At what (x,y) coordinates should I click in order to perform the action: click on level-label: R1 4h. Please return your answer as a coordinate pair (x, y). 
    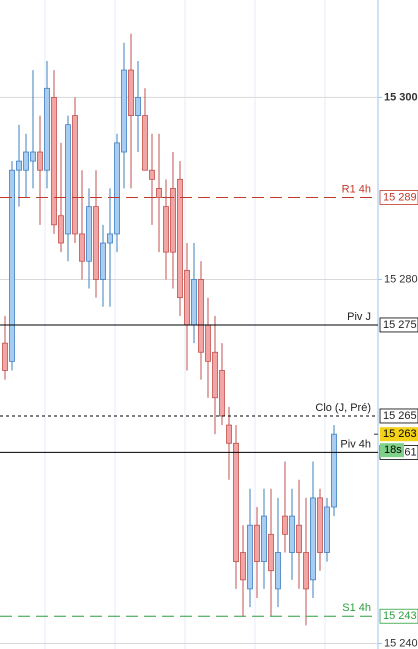
    Looking at the image, I should click on (356, 189).